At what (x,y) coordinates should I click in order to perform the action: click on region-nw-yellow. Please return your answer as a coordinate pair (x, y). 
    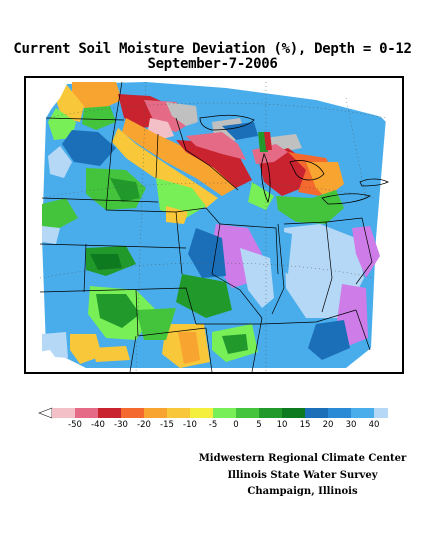
    Looking at the image, I should click on (70, 103).